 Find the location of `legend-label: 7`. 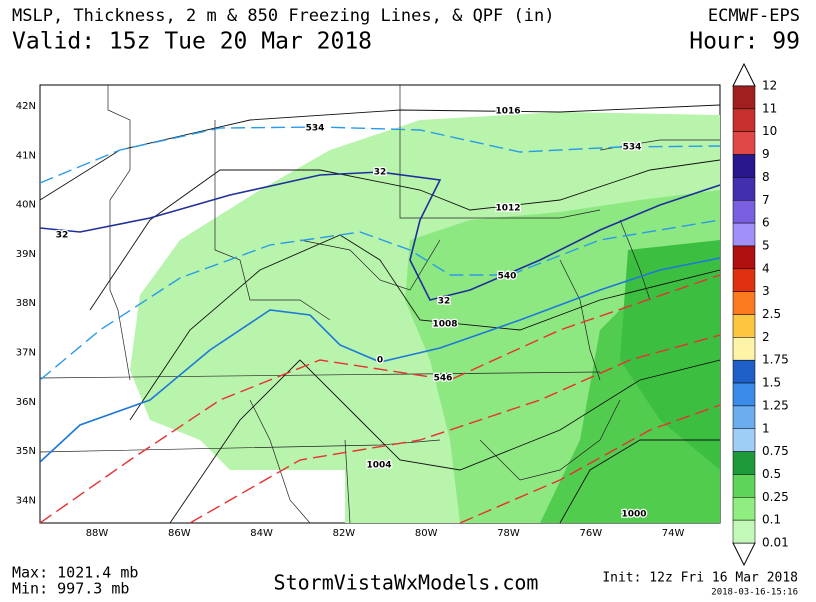

legend-label: 7 is located at coordinates (766, 200).